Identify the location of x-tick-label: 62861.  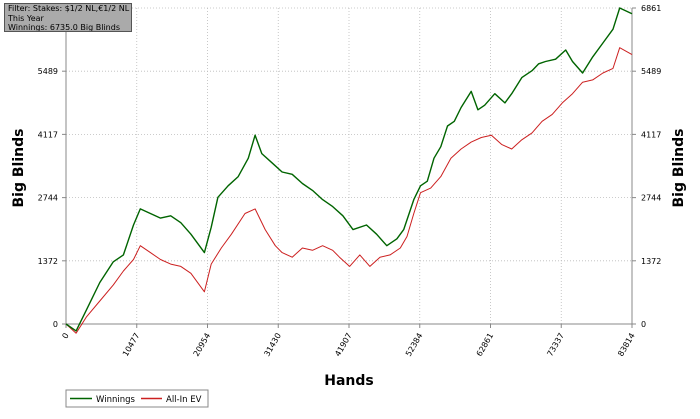
(485, 345).